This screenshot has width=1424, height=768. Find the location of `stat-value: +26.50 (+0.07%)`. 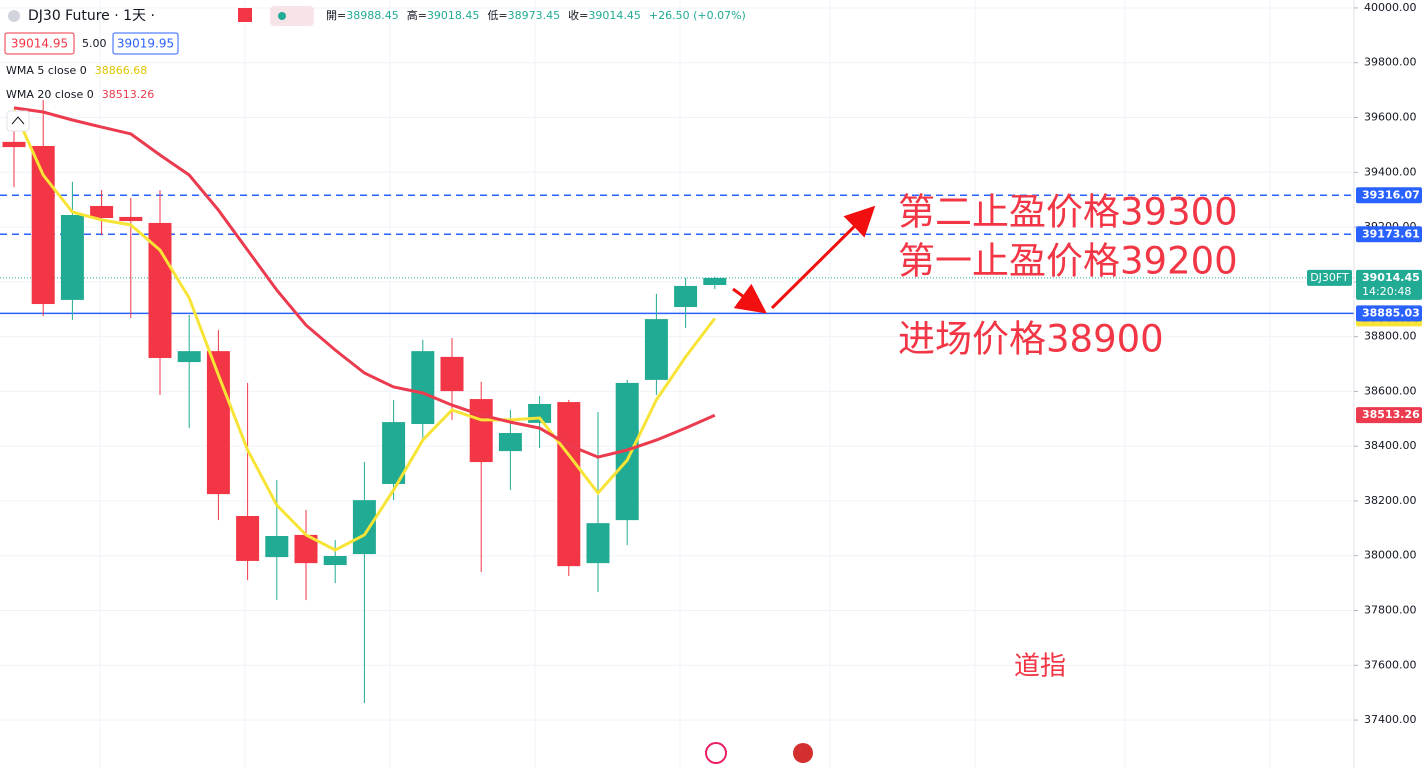

stat-value: +26.50 (+0.07%) is located at coordinates (697, 15).